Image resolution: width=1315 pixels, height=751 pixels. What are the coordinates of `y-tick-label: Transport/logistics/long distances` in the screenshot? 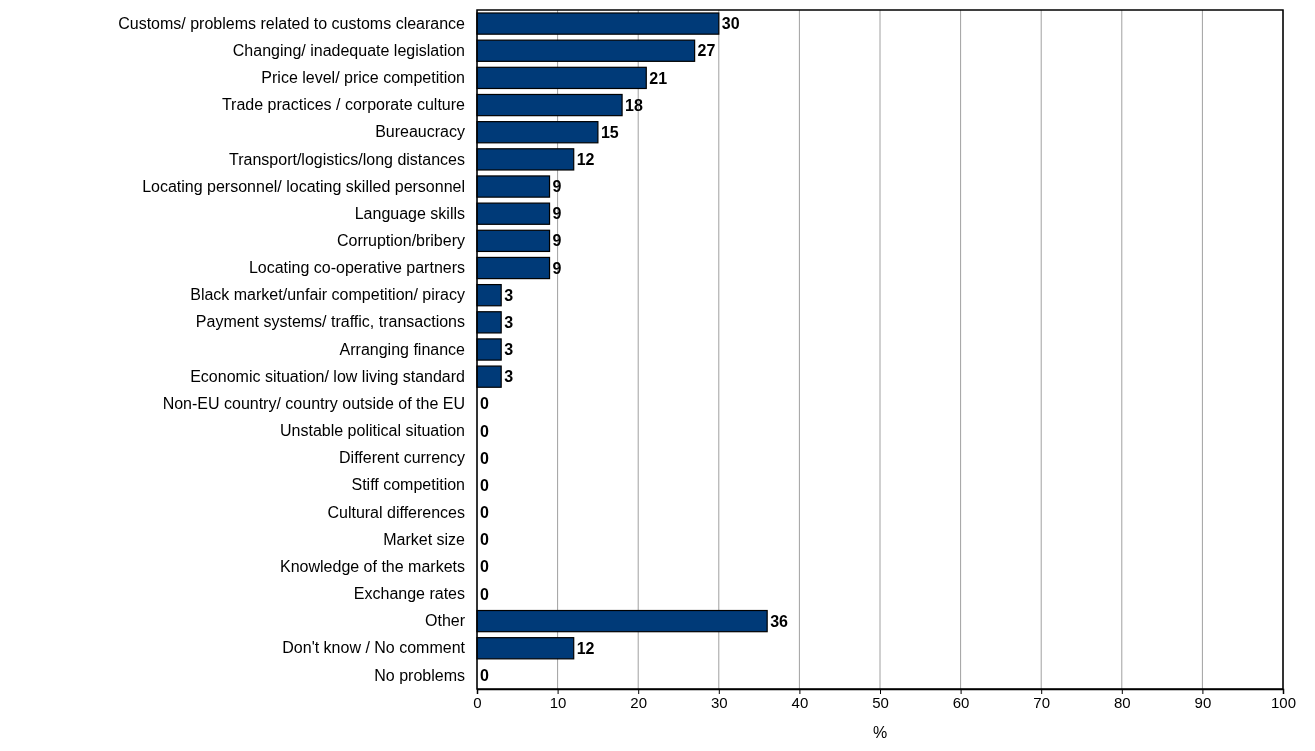 It's located at (347, 159).